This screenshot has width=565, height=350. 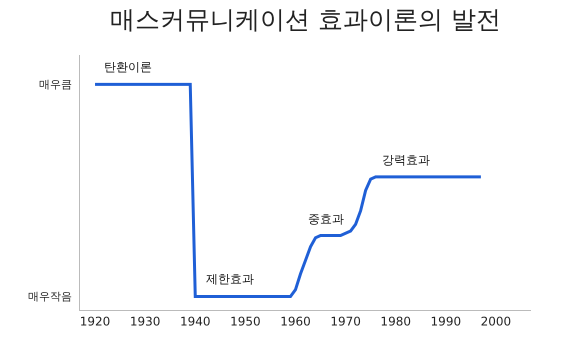 What do you see at coordinates (55, 84) in the screenshot?
I see `text: 매우큼` at bounding box center [55, 84].